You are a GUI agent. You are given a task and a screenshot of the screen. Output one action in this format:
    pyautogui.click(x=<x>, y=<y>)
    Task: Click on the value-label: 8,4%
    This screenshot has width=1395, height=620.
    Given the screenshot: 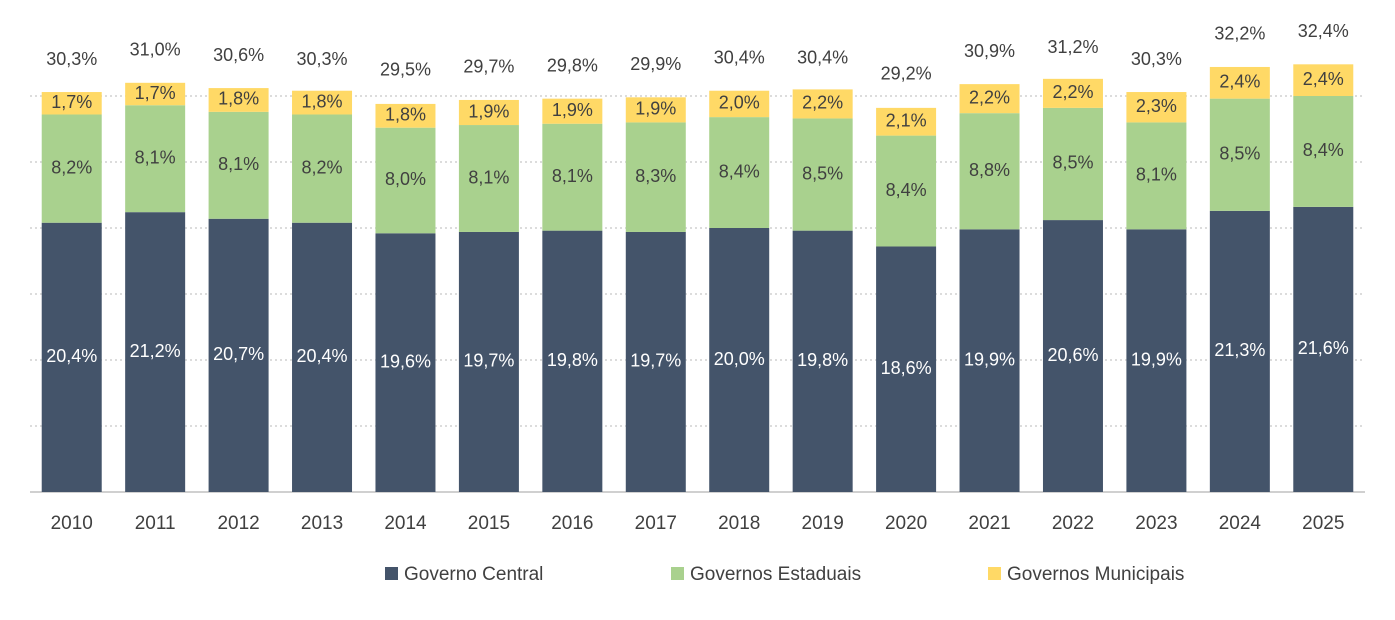 What is the action you would take?
    pyautogui.click(x=906, y=190)
    